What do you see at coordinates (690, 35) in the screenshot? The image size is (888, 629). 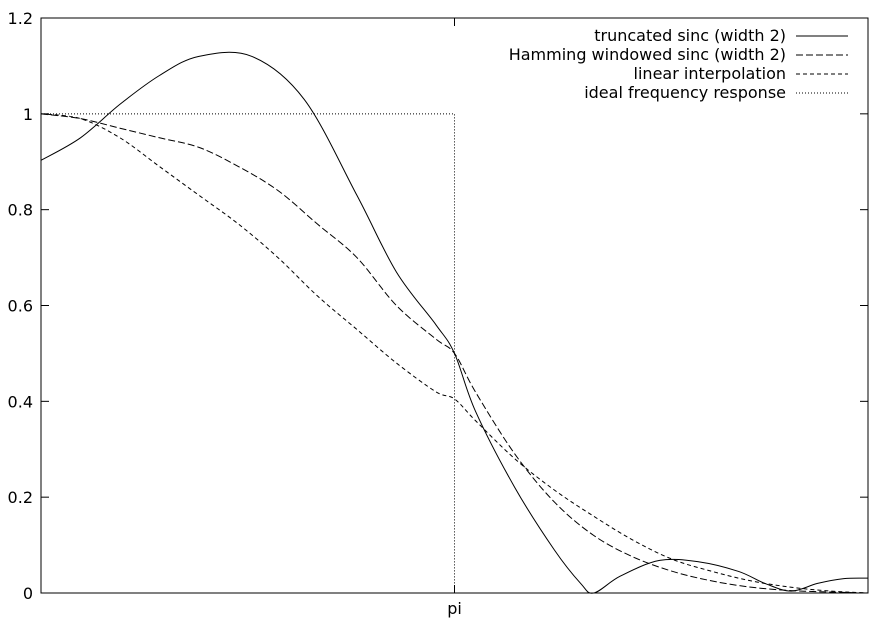 I see `legend-label: truncated sinc (width 2)` at bounding box center [690, 35].